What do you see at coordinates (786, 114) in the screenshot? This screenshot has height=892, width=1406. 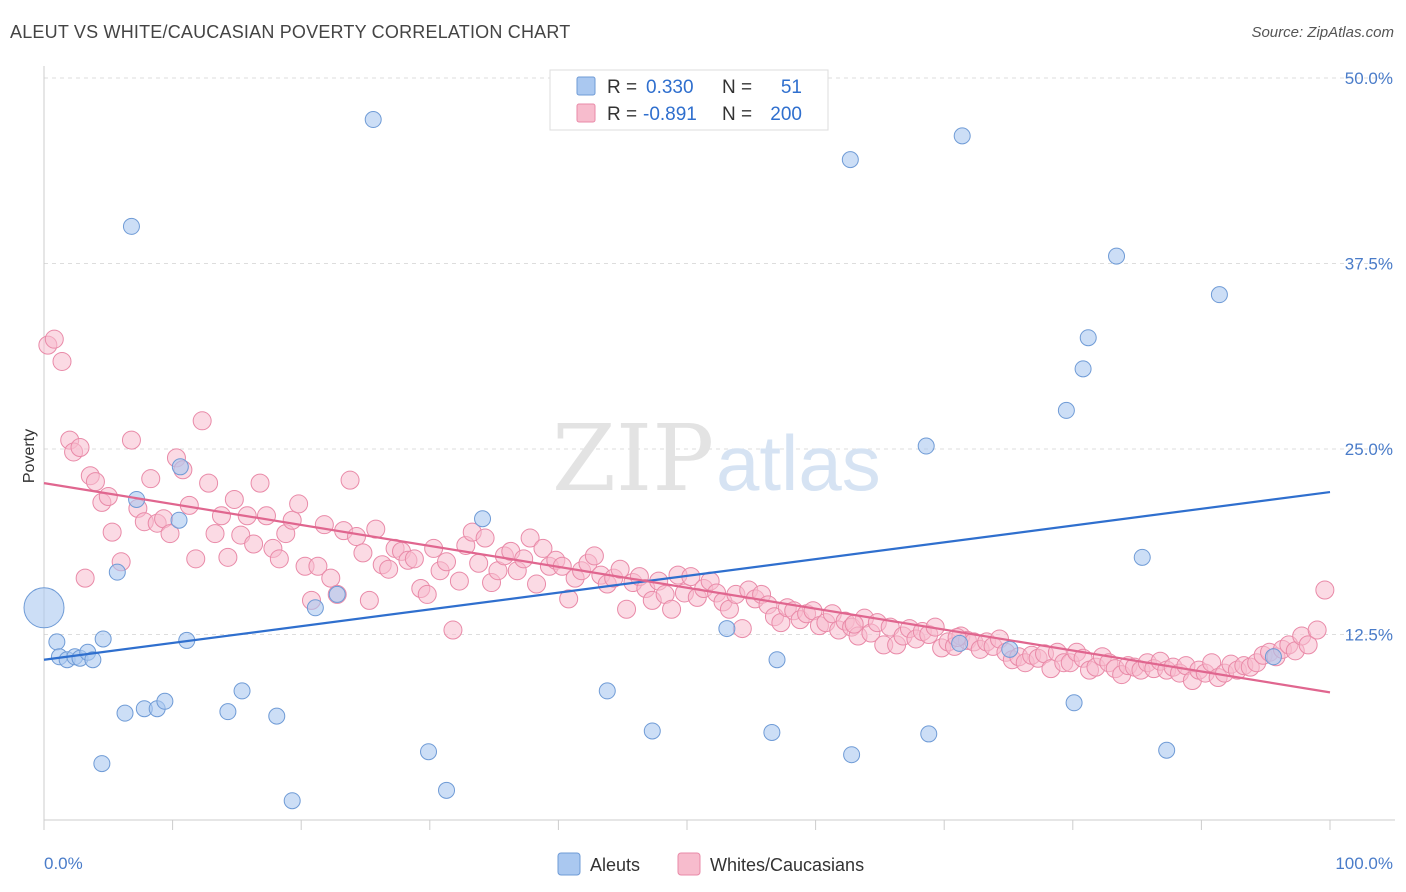 I see `legend-n-value: 200` at bounding box center [786, 114].